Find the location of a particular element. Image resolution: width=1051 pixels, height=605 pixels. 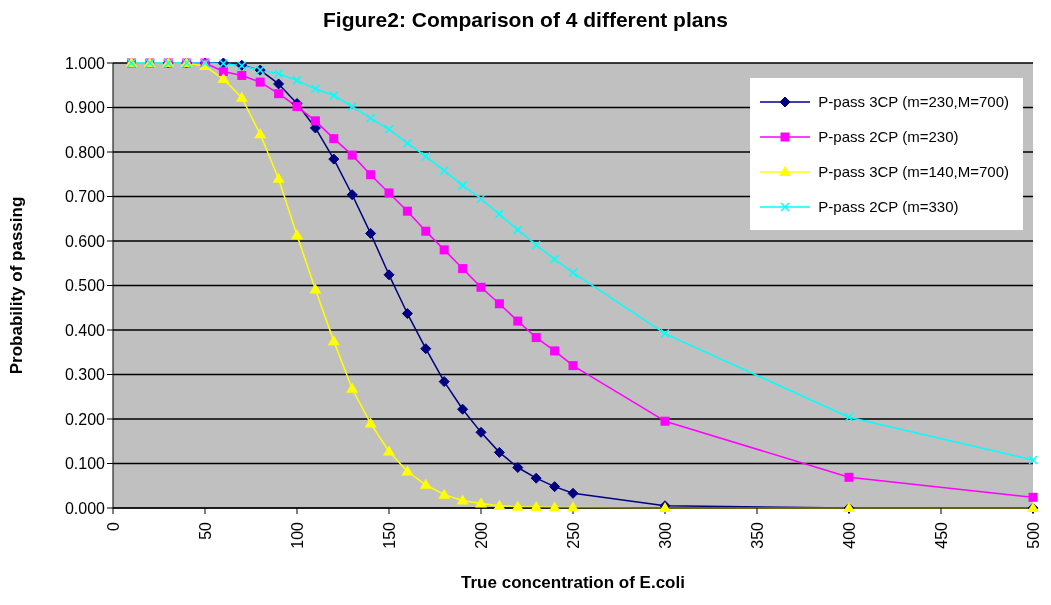

x-tick-label: 50 is located at coordinates (205, 530).